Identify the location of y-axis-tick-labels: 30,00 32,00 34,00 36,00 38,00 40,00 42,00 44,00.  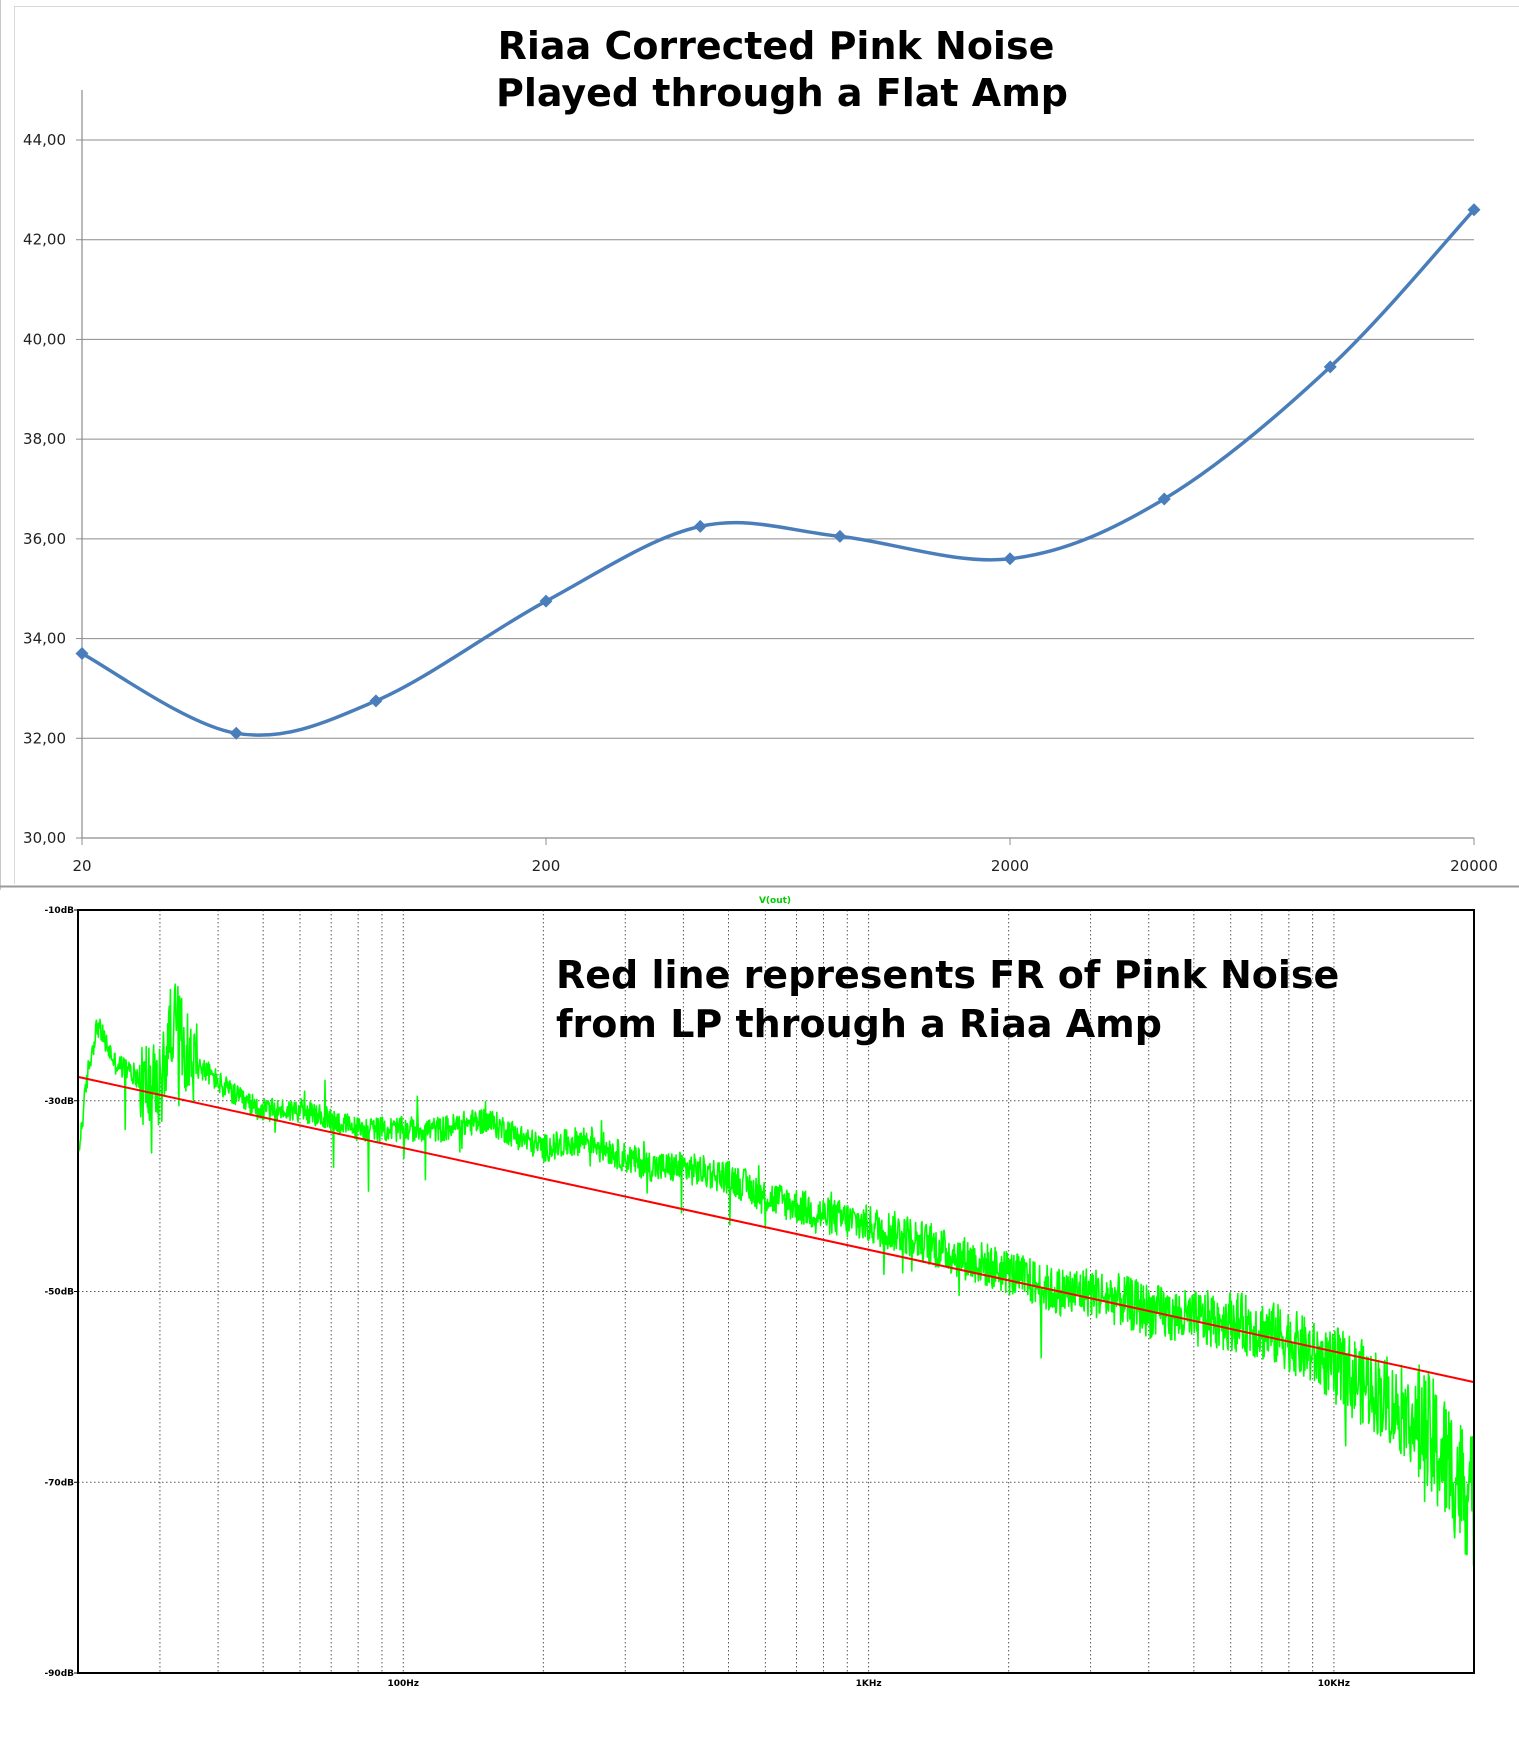
(44, 489).